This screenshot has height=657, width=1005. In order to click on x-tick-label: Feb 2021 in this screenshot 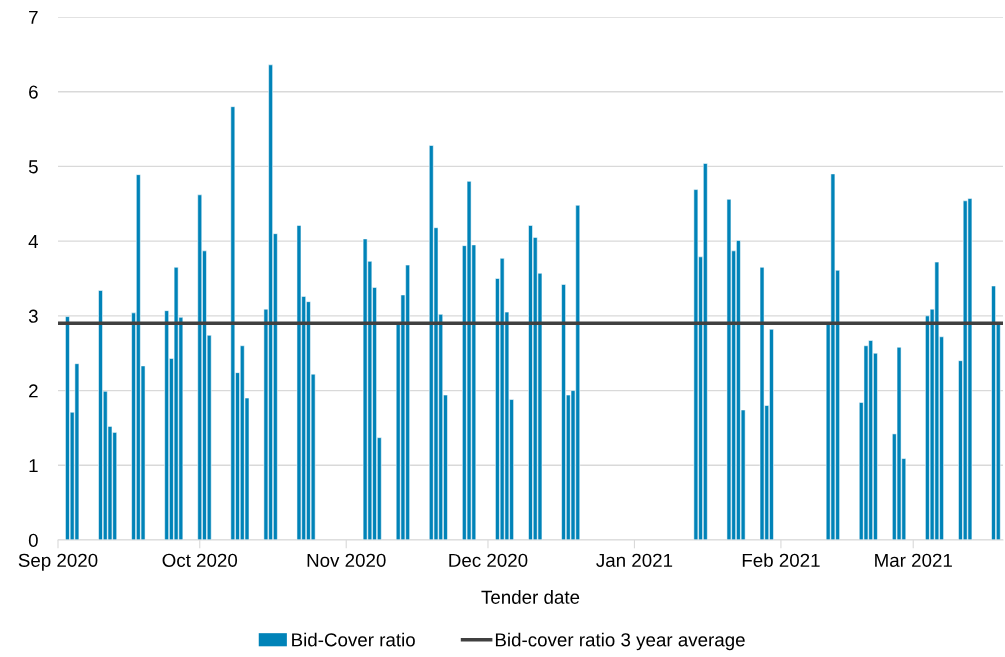, I will do `click(781, 560)`.